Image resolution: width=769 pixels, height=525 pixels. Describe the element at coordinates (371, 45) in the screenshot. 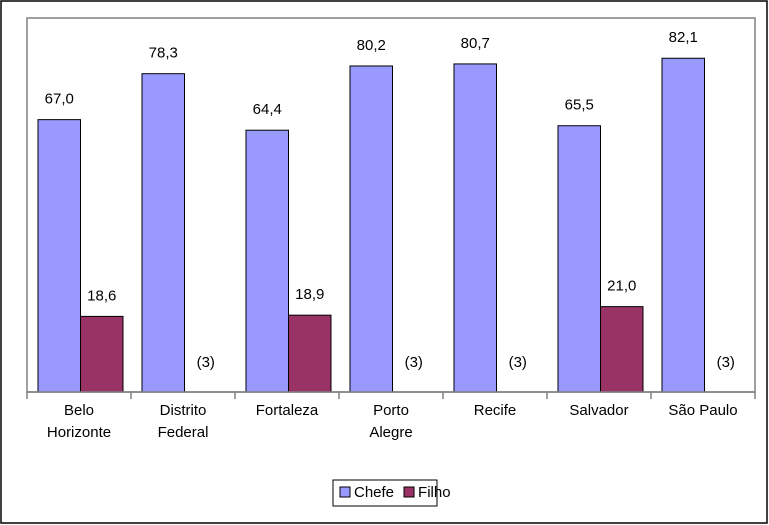

I see `data-label: 80,2` at that location.